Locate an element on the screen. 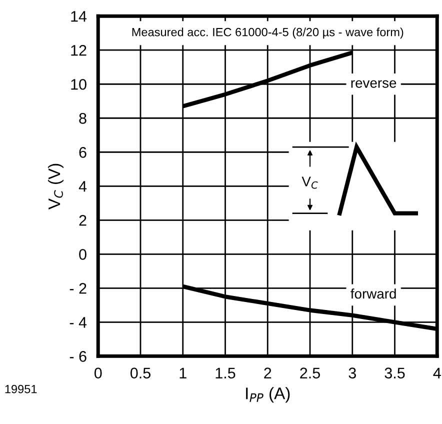  y-tick-label: - 2 is located at coordinates (78, 288).